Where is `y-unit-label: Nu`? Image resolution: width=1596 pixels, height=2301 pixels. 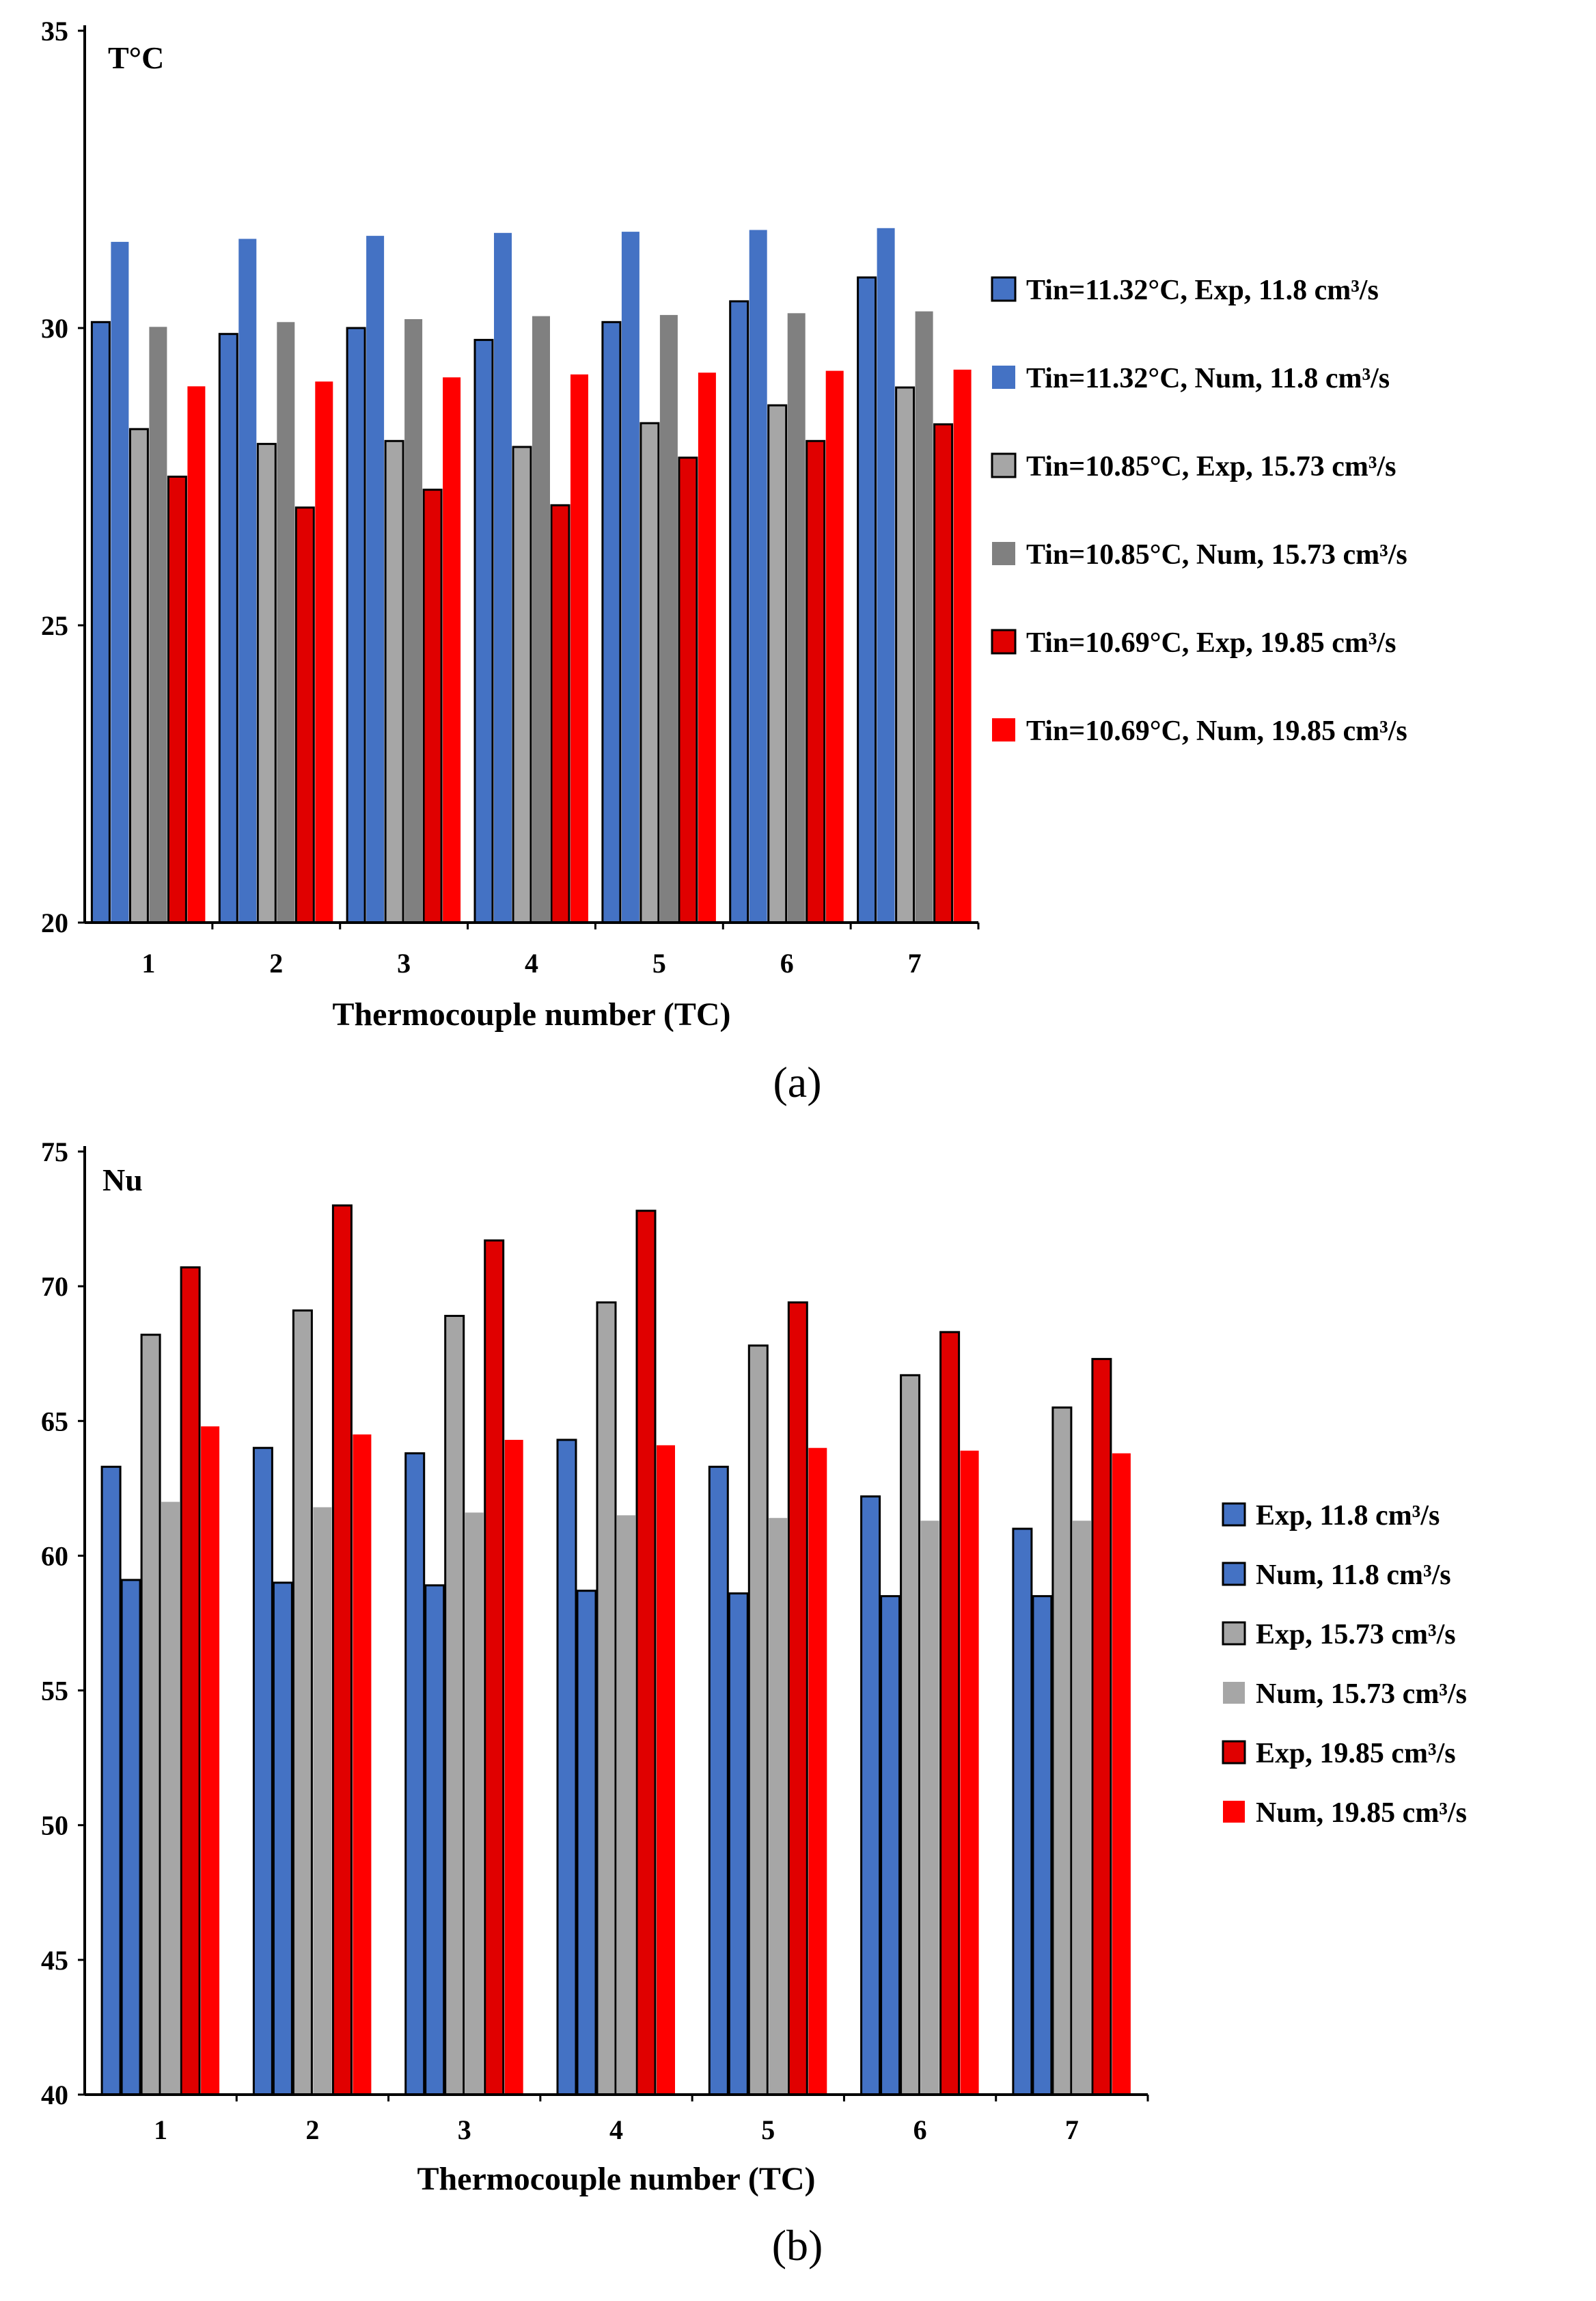
y-unit-label: Nu is located at coordinates (122, 1179).